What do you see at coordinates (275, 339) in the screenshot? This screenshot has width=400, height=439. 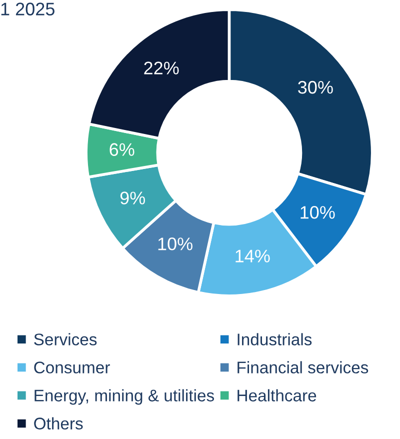 I see `legend-label: Industrials` at bounding box center [275, 339].